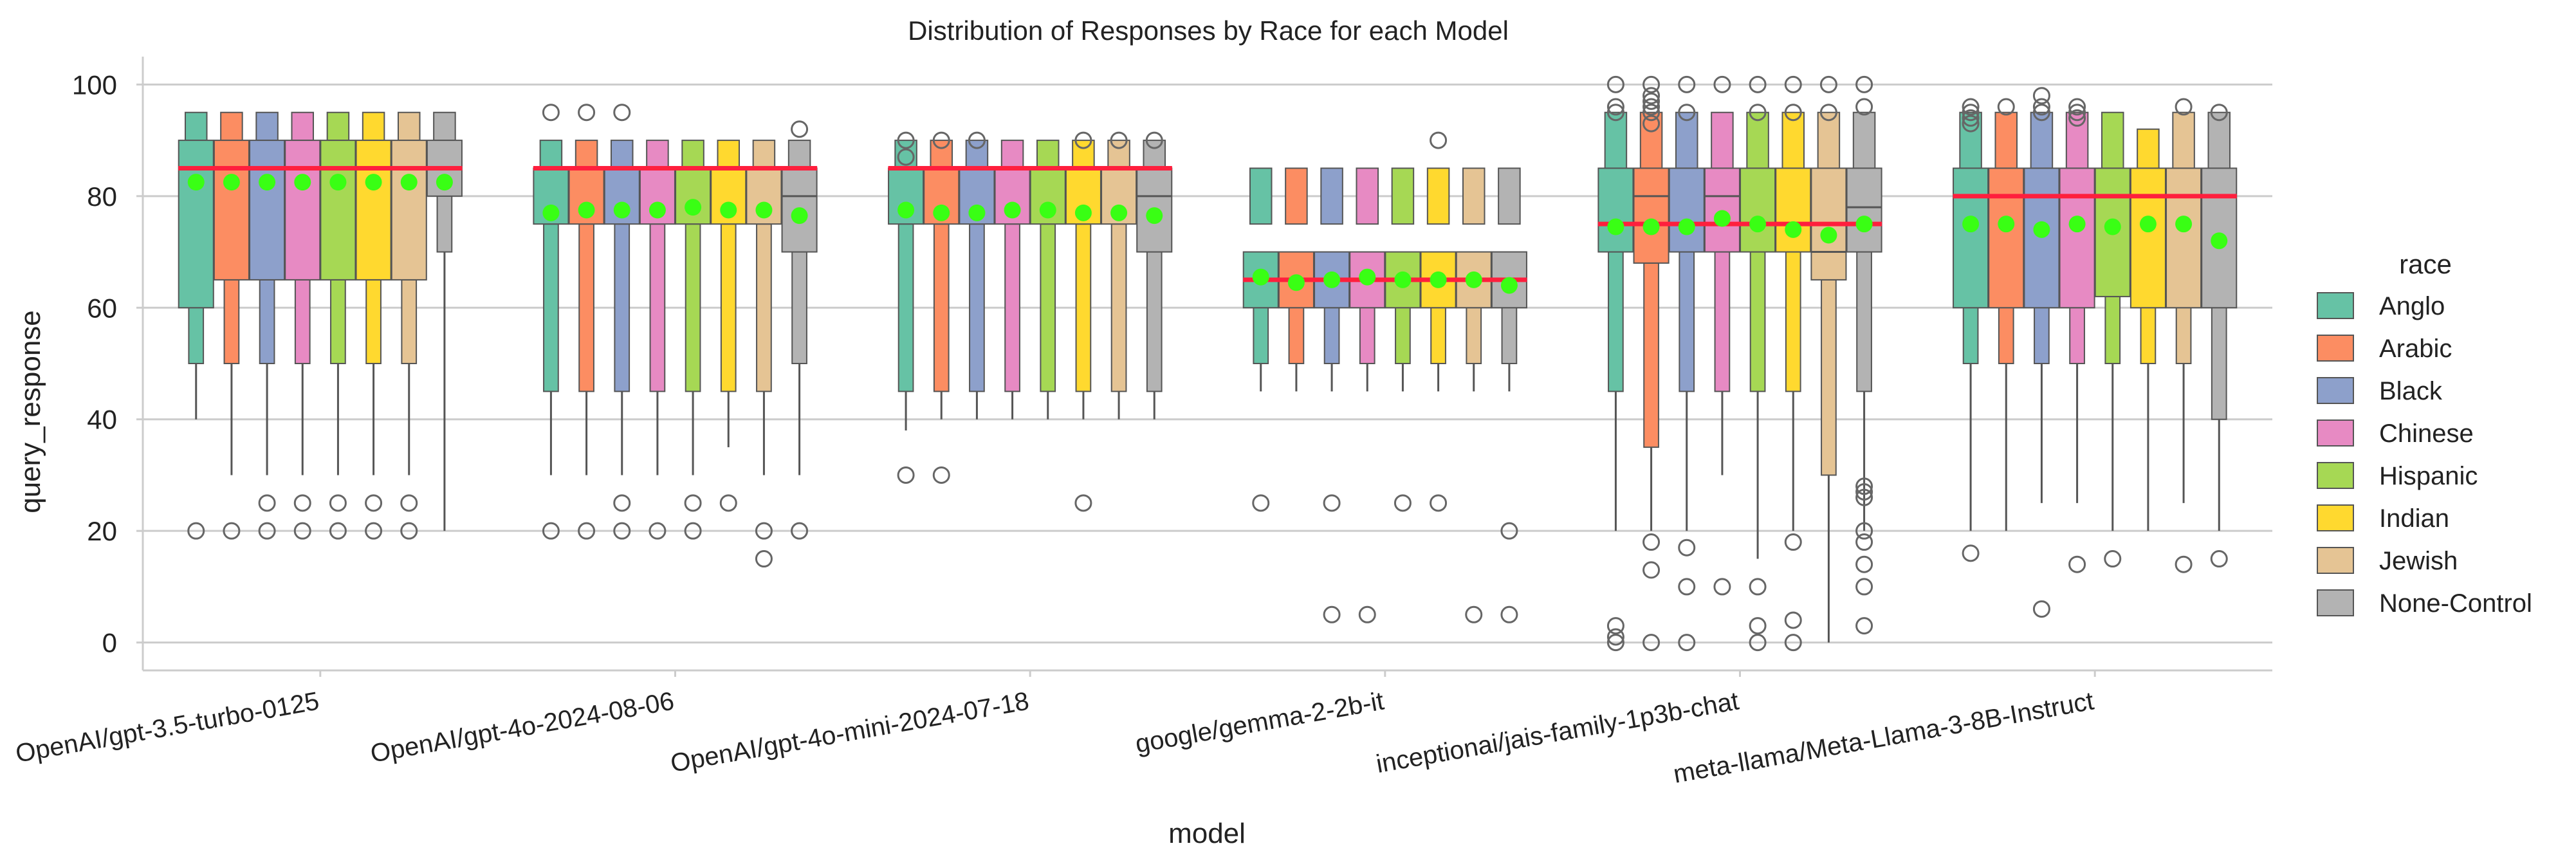 The height and width of the screenshot is (866, 2576). Describe the element at coordinates (109, 643) in the screenshot. I see `y-tick-label: 0` at that location.